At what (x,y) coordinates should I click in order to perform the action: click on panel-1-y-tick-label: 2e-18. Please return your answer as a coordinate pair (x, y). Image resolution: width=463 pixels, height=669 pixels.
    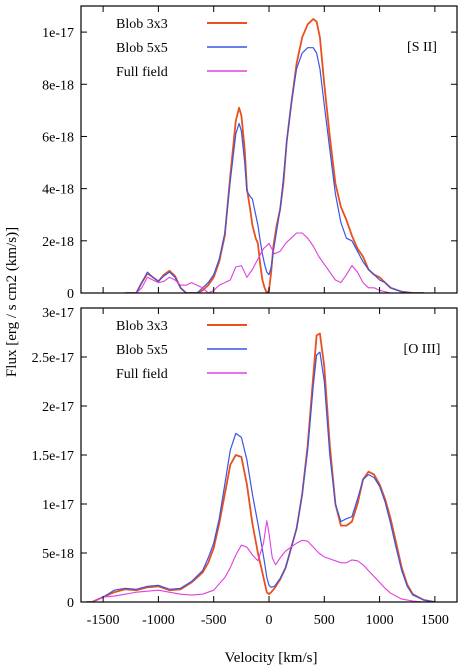
    Looking at the image, I should click on (58, 242).